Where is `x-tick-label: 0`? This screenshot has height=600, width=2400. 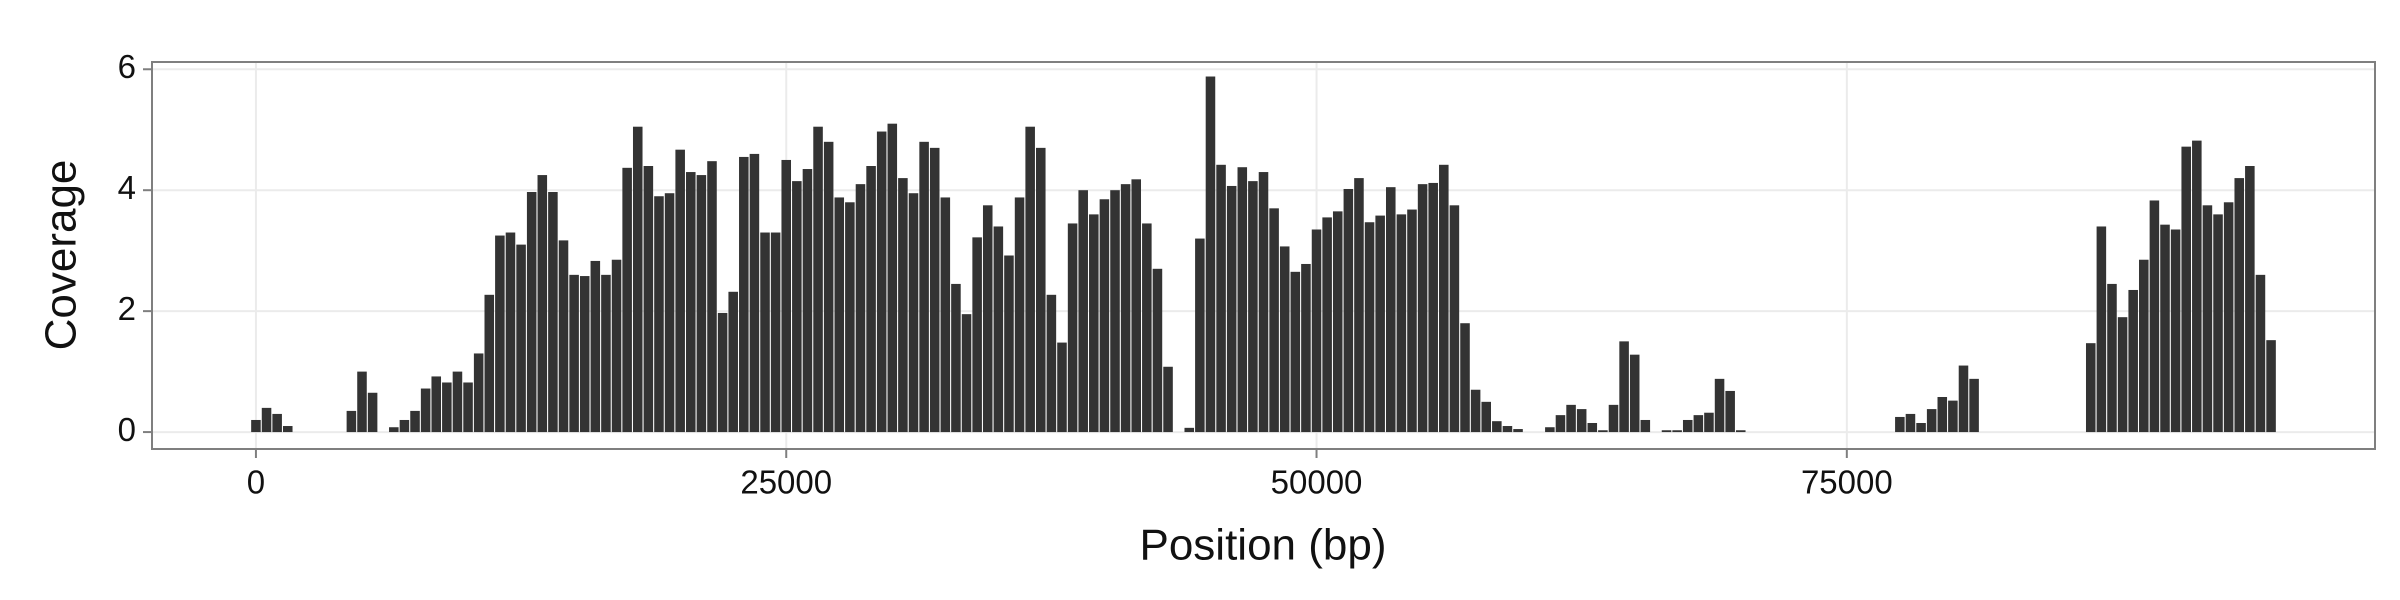 x-tick-label: 0 is located at coordinates (256, 482).